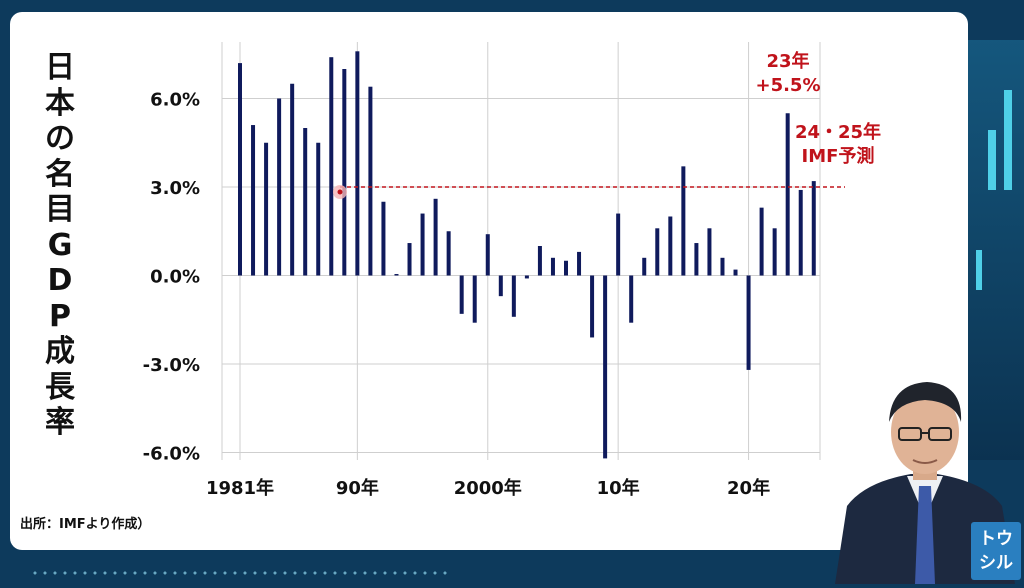 This screenshot has width=1024, height=588. I want to click on annotation-text: 23年, so click(787, 61).